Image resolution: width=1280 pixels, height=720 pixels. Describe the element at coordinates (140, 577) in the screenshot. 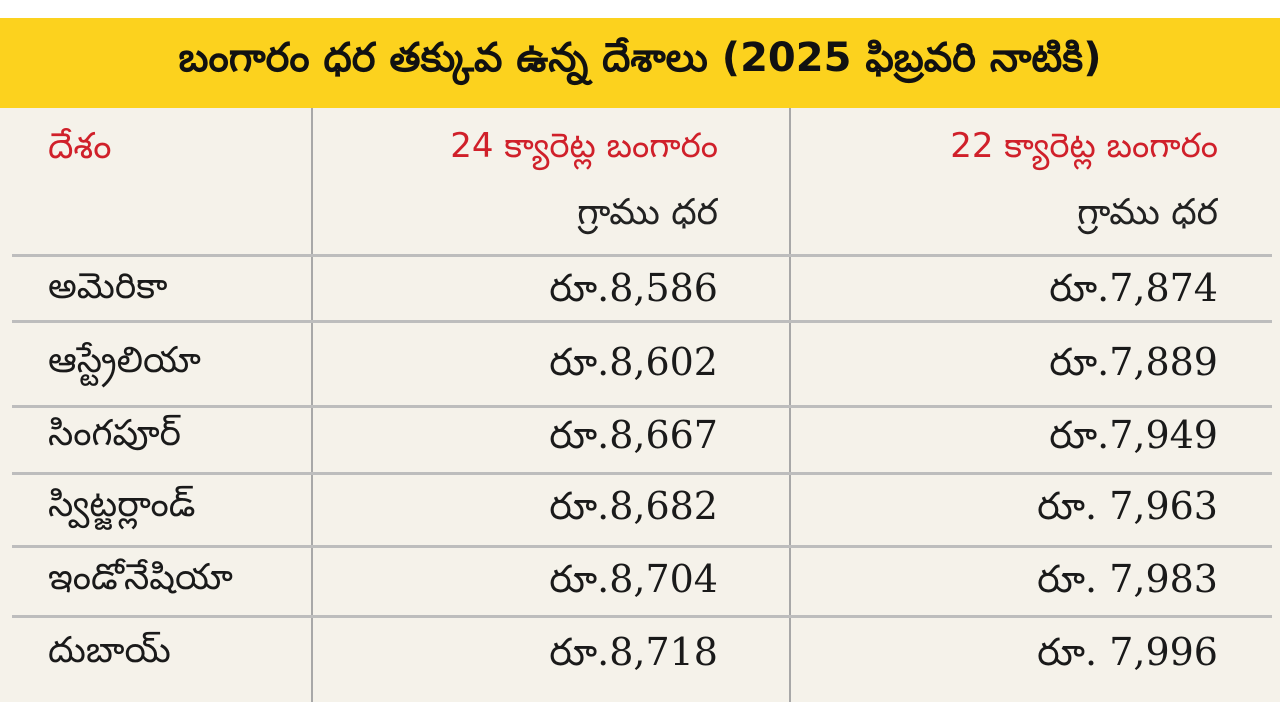

I see `table-row-country: ఇండోనేషియా` at that location.